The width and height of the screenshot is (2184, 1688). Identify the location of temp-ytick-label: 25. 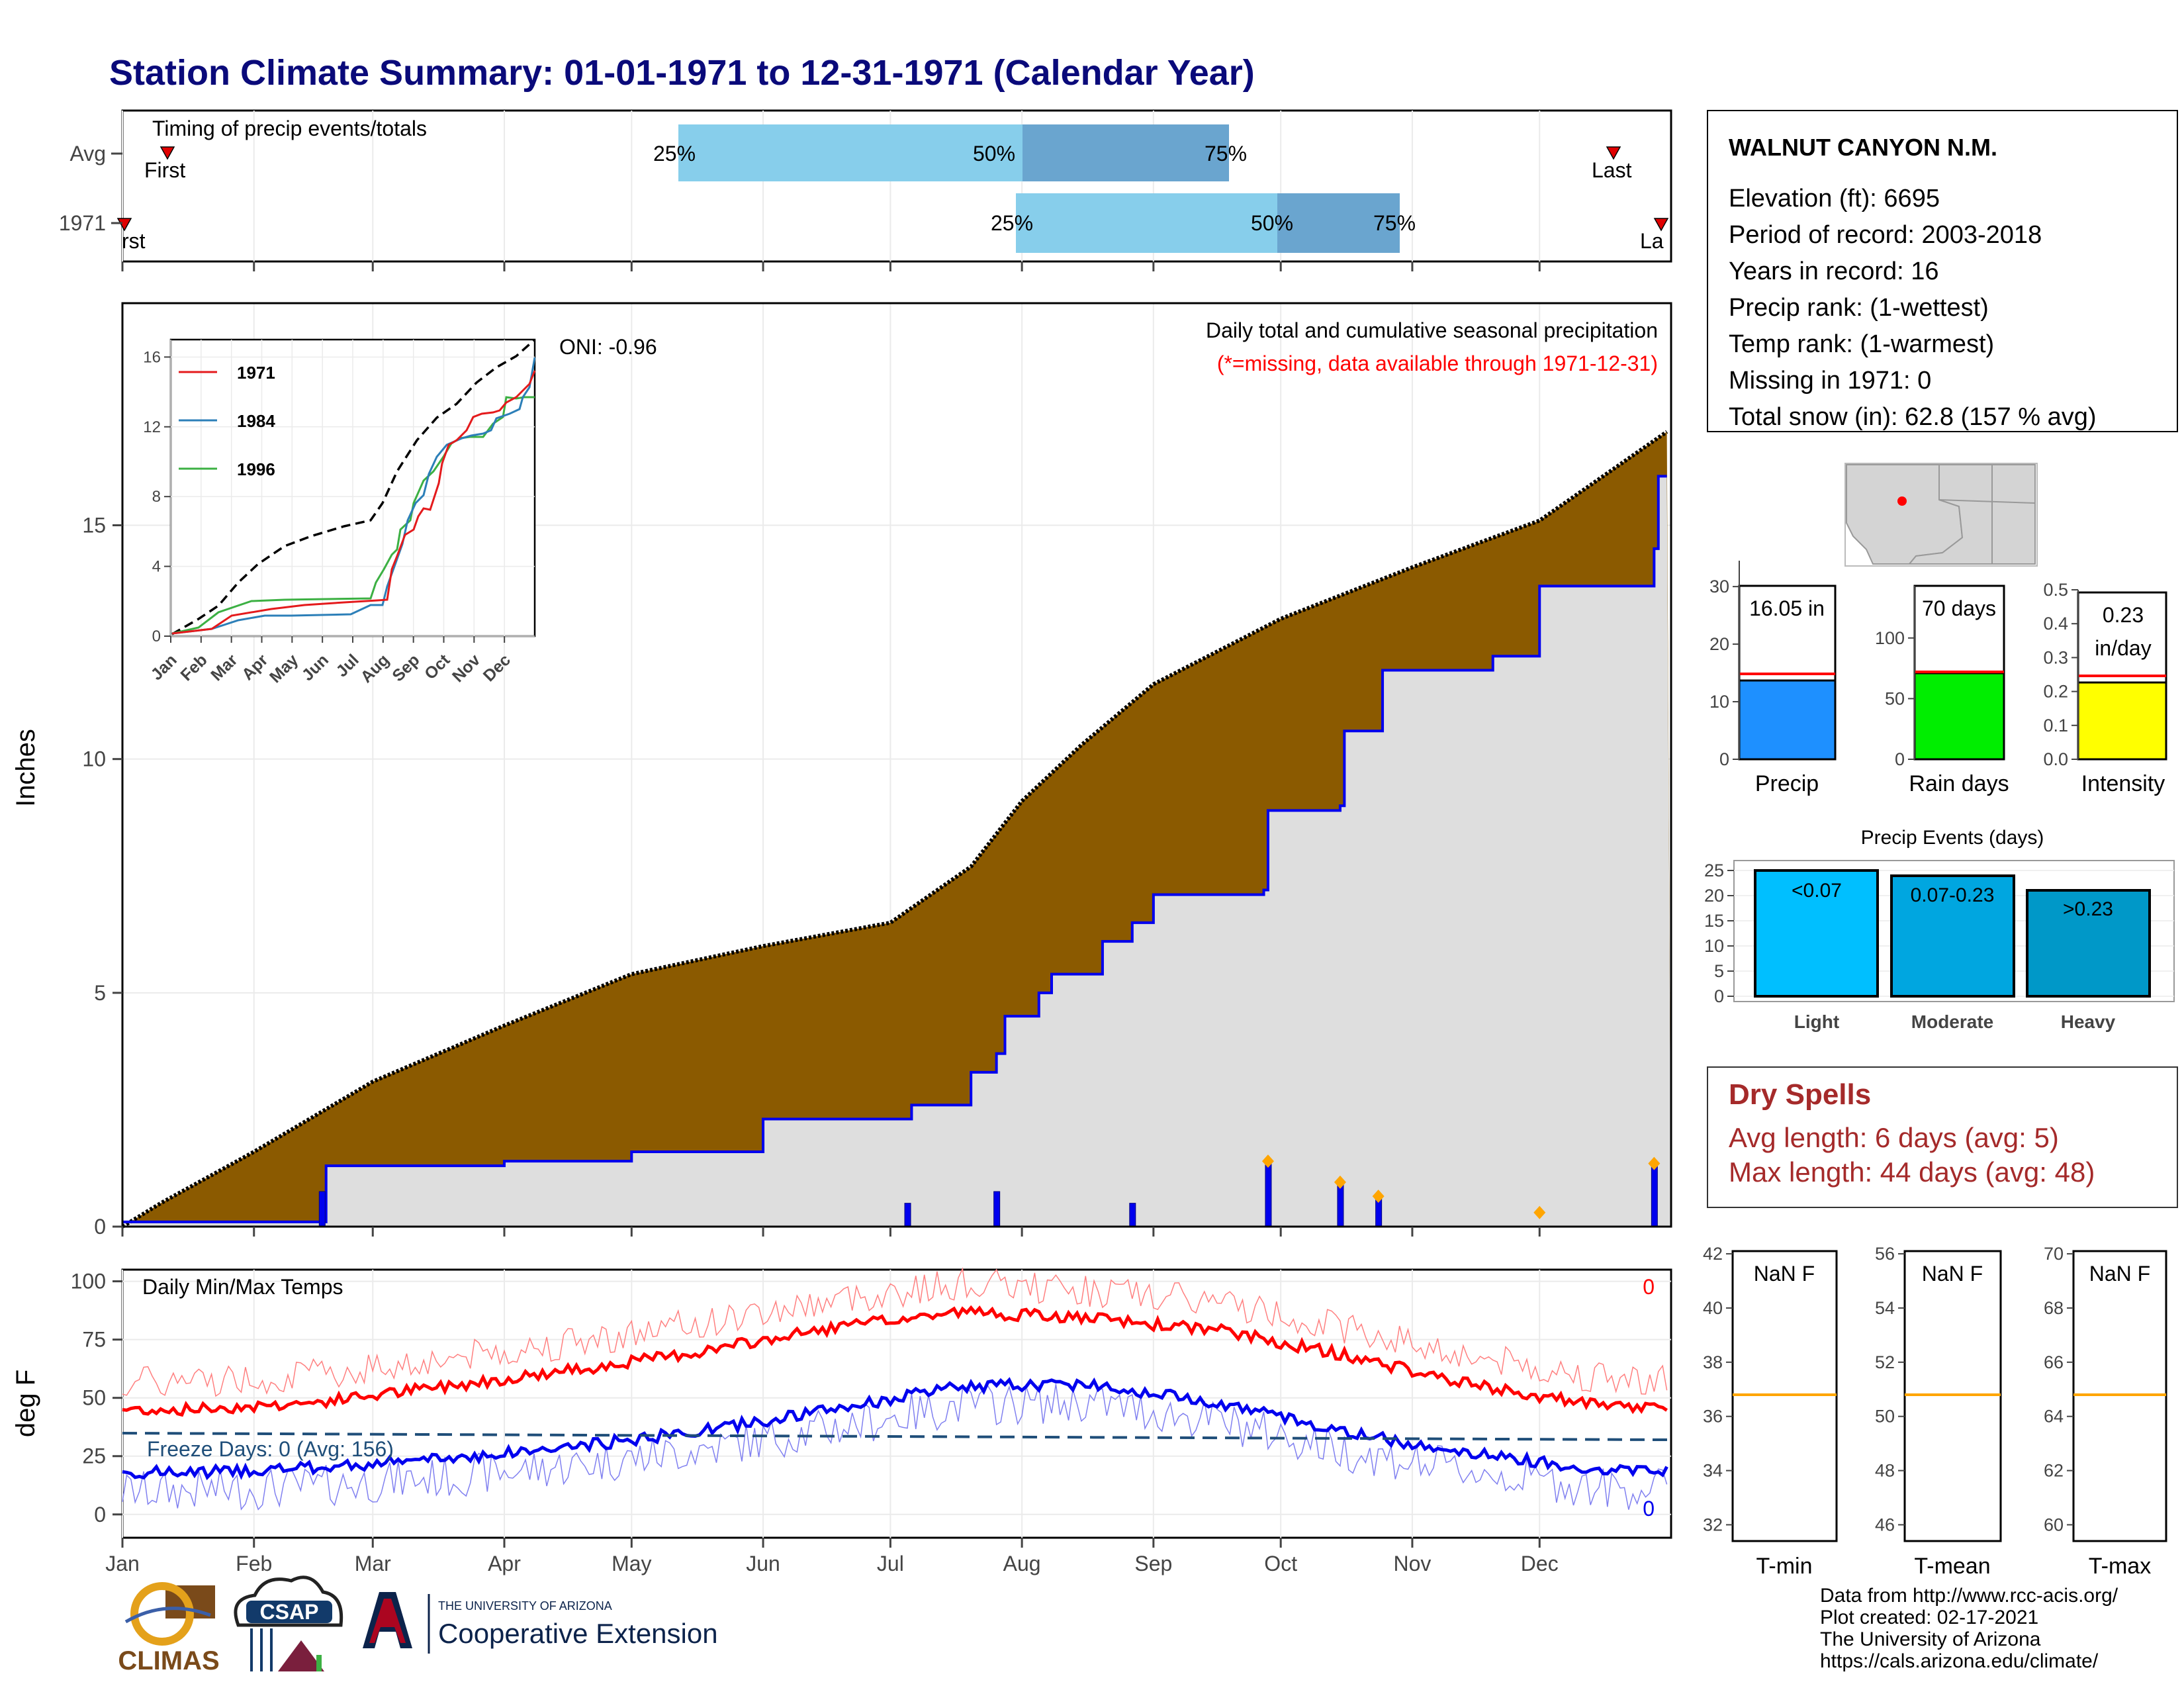
(94, 1456).